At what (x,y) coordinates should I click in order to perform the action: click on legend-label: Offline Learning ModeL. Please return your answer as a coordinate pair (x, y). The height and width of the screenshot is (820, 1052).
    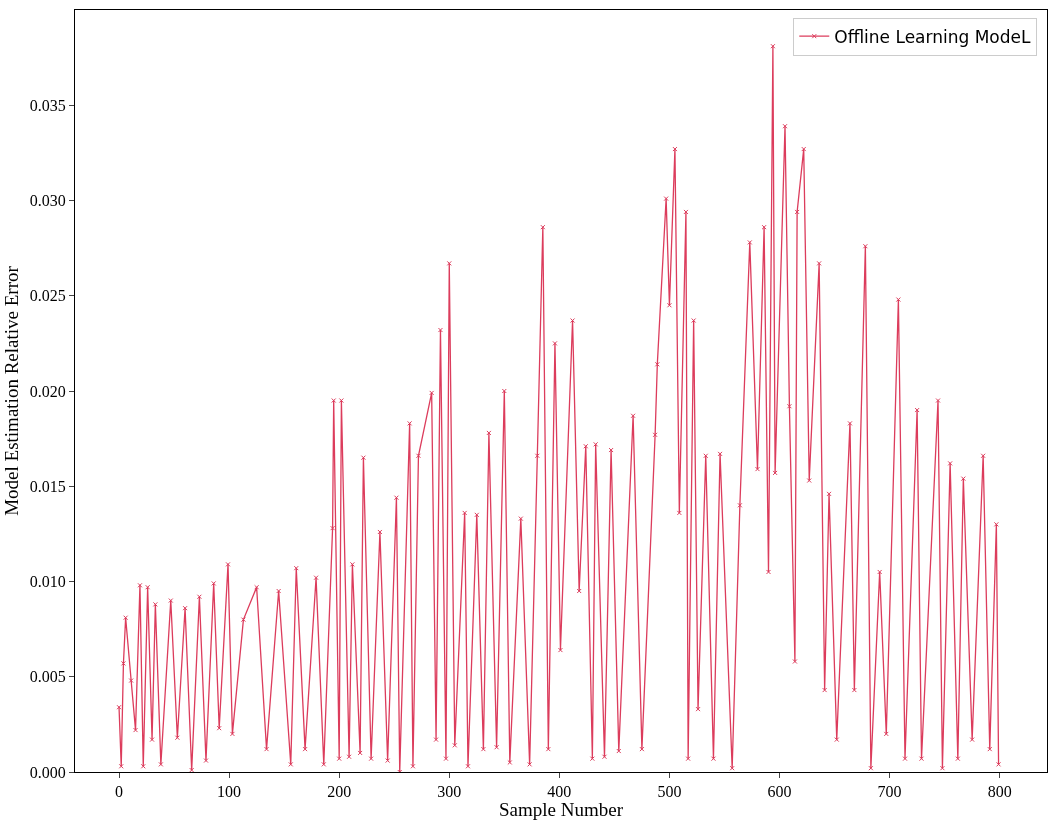
    Looking at the image, I should click on (932, 36).